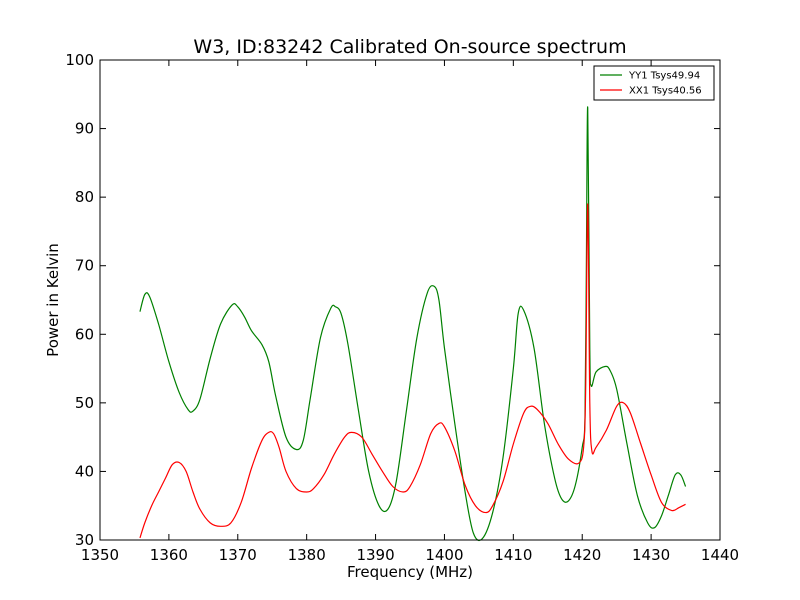  I want to click on legend-label-xx1: XX1 Tsys40.56, so click(665, 91).